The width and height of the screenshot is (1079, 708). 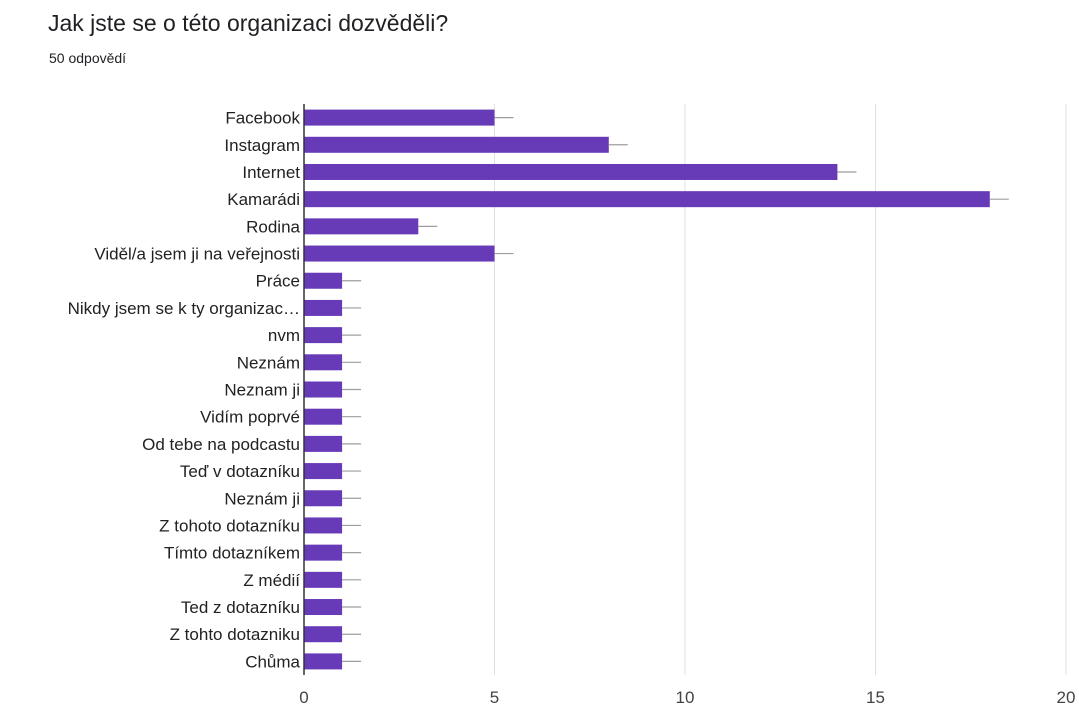 I want to click on category-label: Neznám, so click(x=268, y=362).